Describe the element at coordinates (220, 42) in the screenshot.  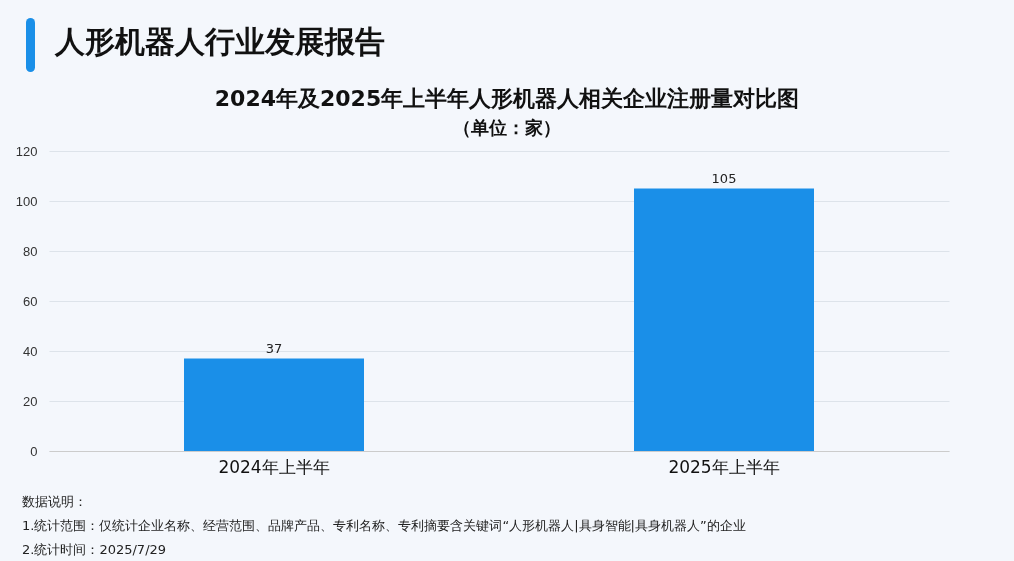
I see `chart-title: 人形机器人行业发展报告` at that location.